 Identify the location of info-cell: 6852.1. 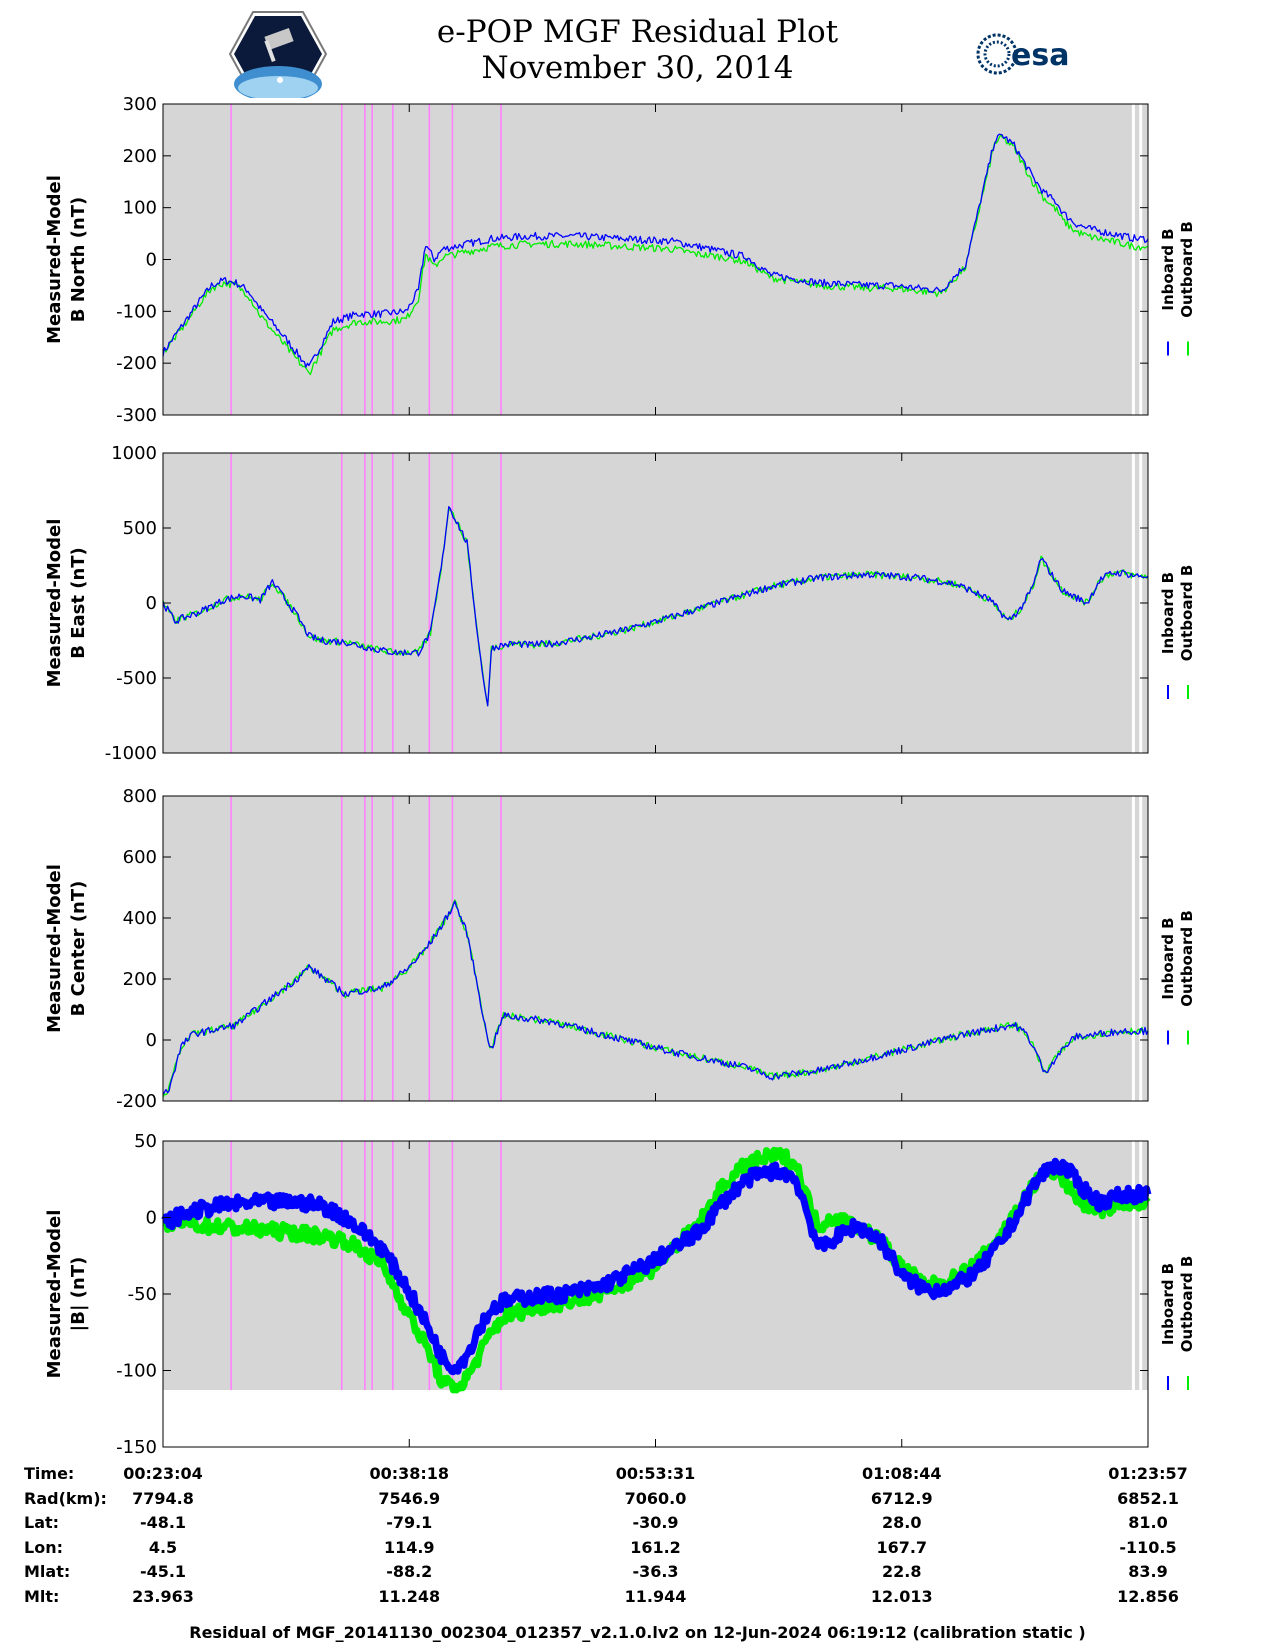
(1148, 1498).